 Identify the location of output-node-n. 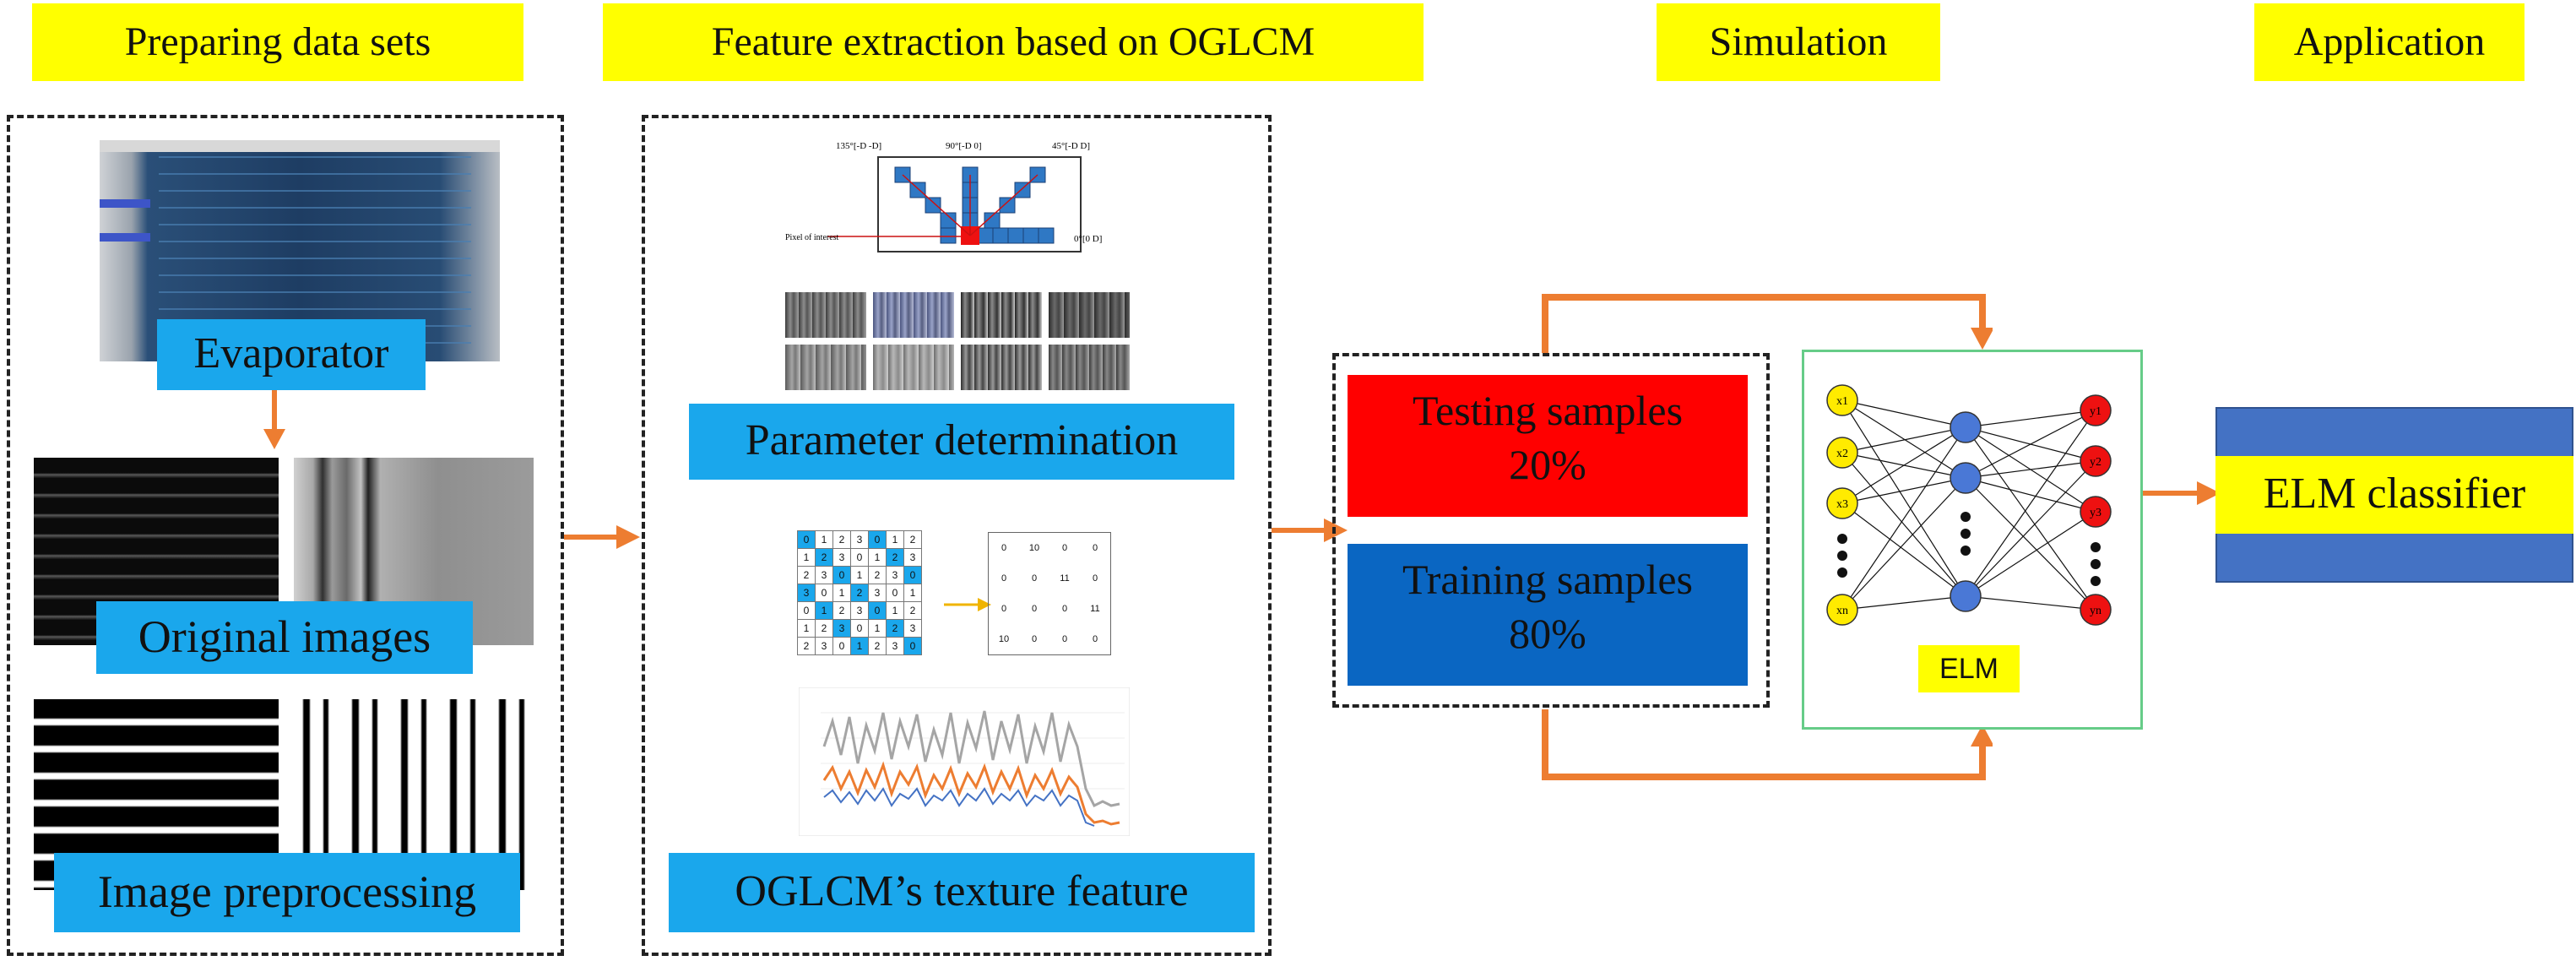
(2096, 610).